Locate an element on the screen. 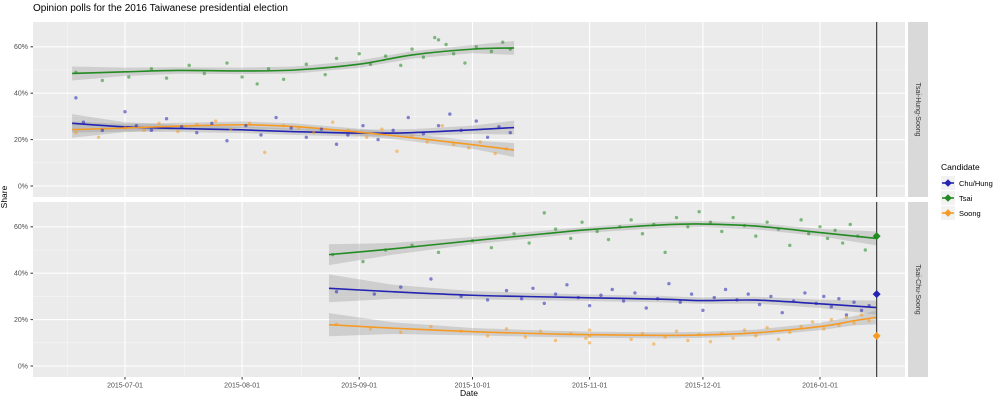 The height and width of the screenshot is (400, 1000). y-tick-label: 0% is located at coordinates (23, 366).